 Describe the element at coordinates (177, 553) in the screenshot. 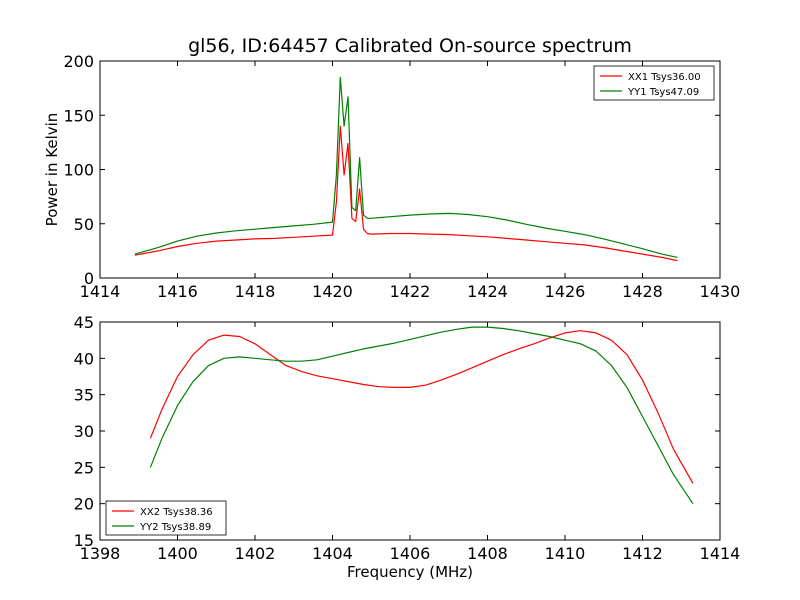

I see `x-tick-label-1-1: 1400` at that location.